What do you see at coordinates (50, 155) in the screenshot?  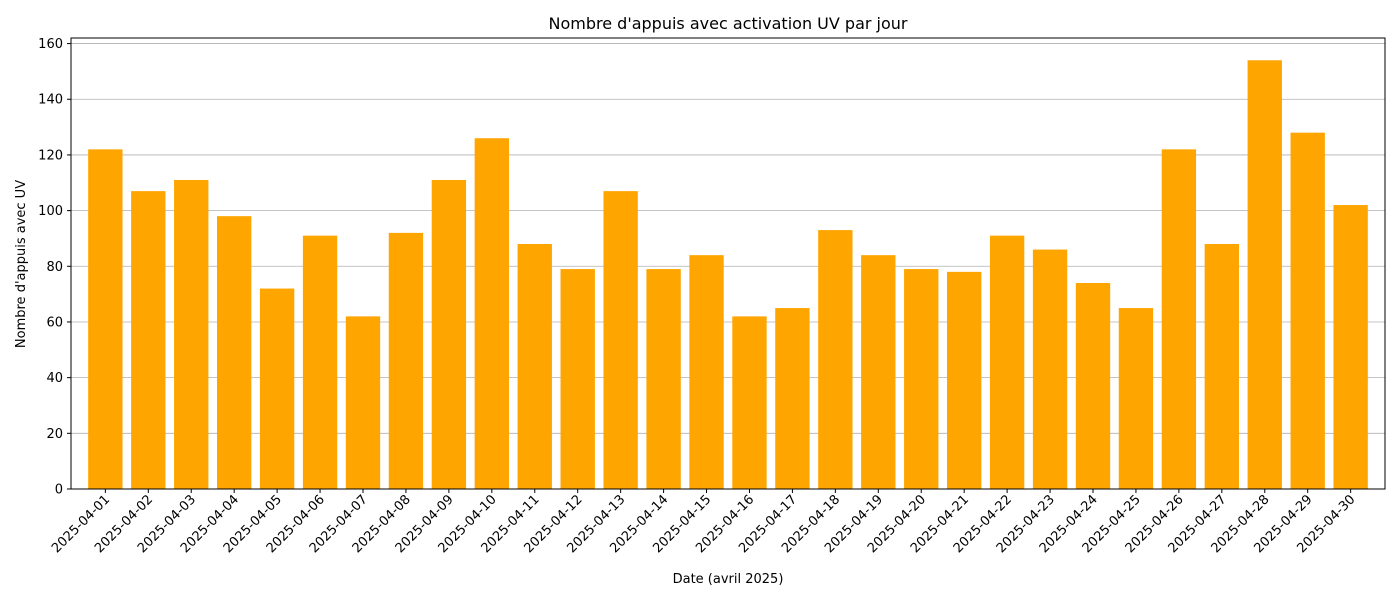 I see `y-tick-label: 120` at bounding box center [50, 155].